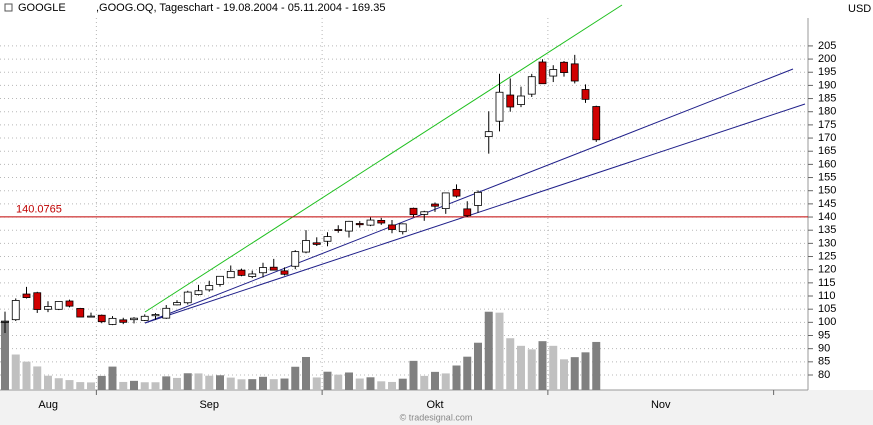  I want to click on y-tick-label: 140, so click(827, 217).